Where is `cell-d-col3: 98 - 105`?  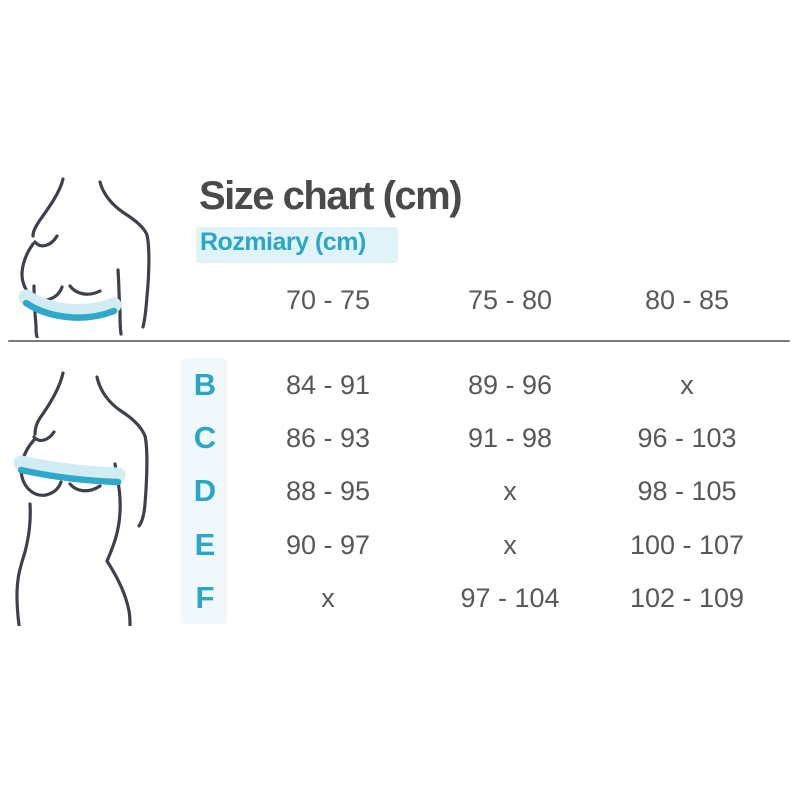 cell-d-col3: 98 - 105 is located at coordinates (687, 491).